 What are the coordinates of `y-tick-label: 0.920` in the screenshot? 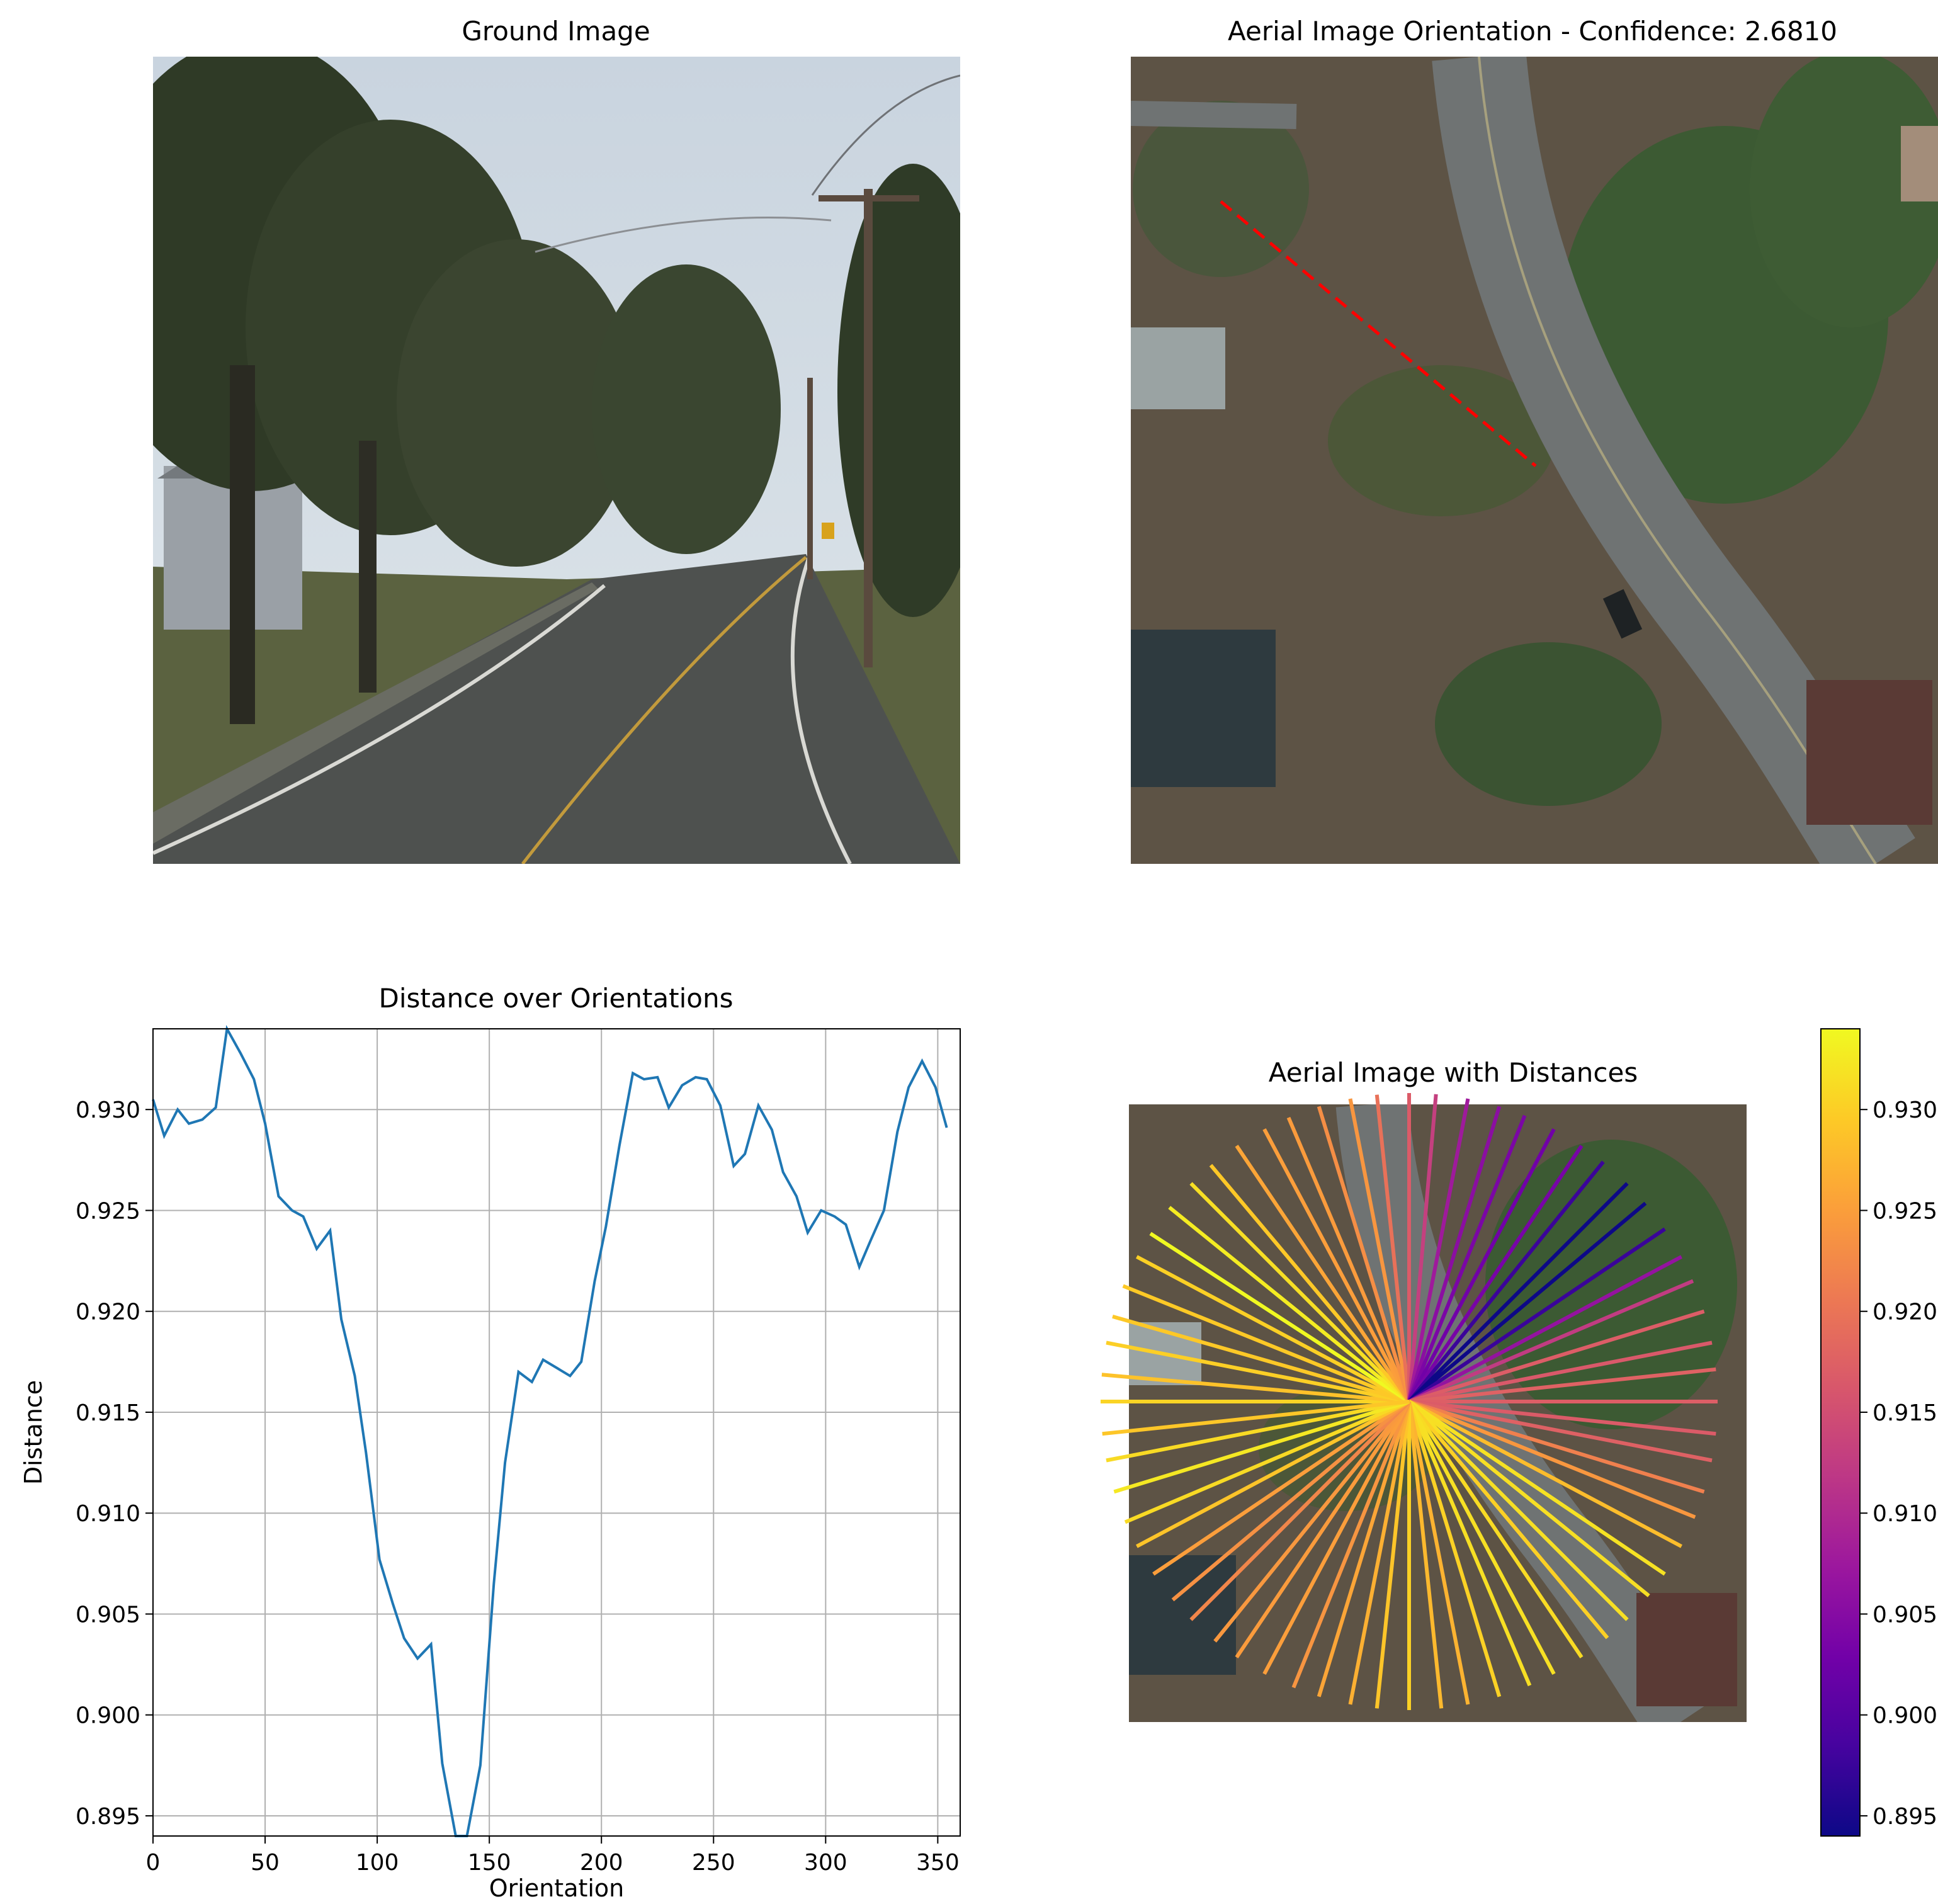 It's located at (108, 1312).